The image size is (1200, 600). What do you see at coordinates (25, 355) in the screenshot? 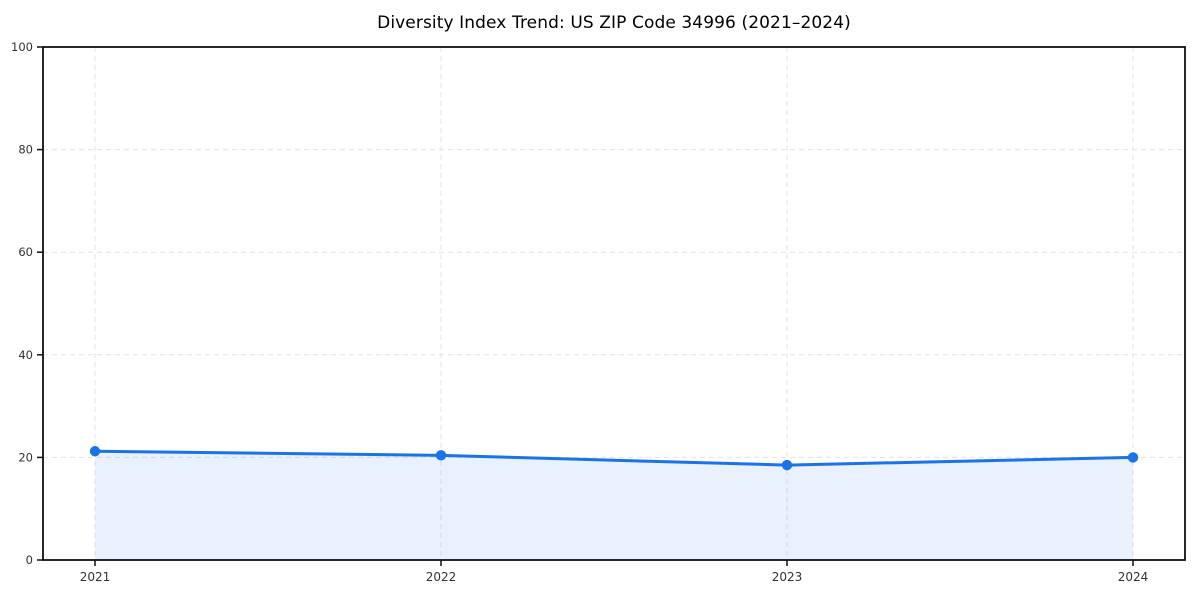
I see `y-tick-label: 40` at bounding box center [25, 355].